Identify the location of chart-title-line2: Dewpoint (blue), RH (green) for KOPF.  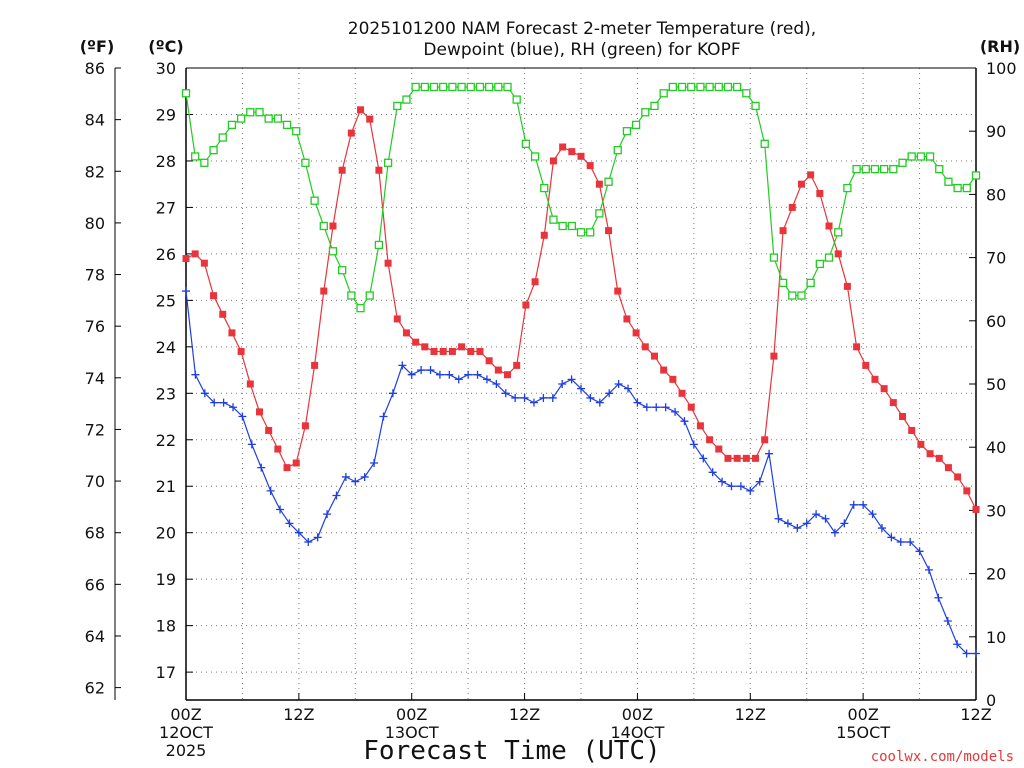
(581, 50).